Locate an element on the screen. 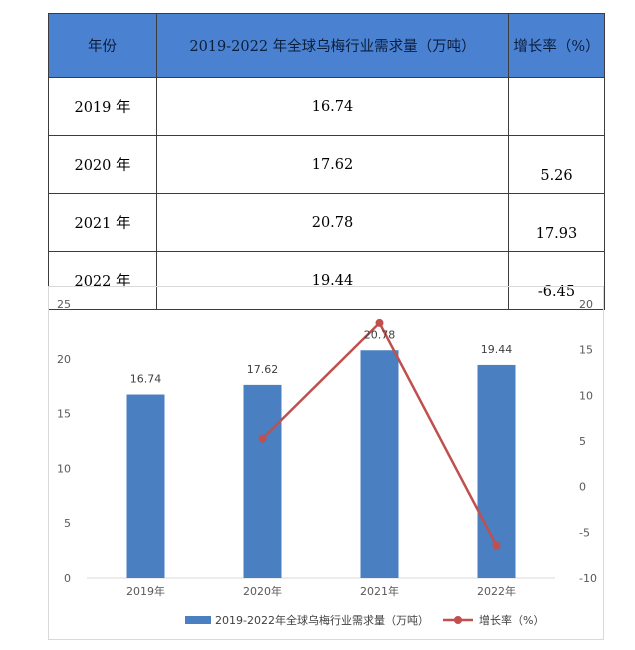  cell-demand: 19.44 is located at coordinates (332, 280).